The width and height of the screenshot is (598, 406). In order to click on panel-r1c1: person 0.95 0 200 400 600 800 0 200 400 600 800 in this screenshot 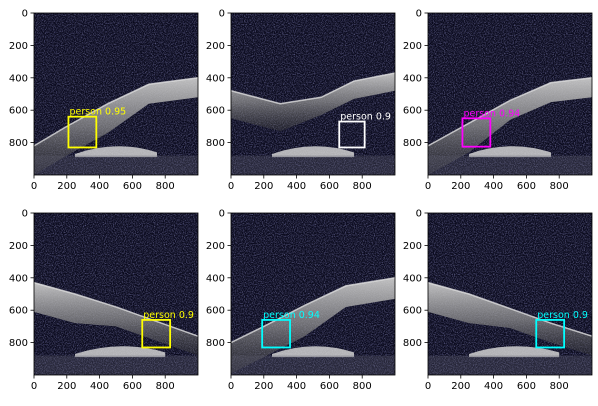, I will do `click(104, 100)`.